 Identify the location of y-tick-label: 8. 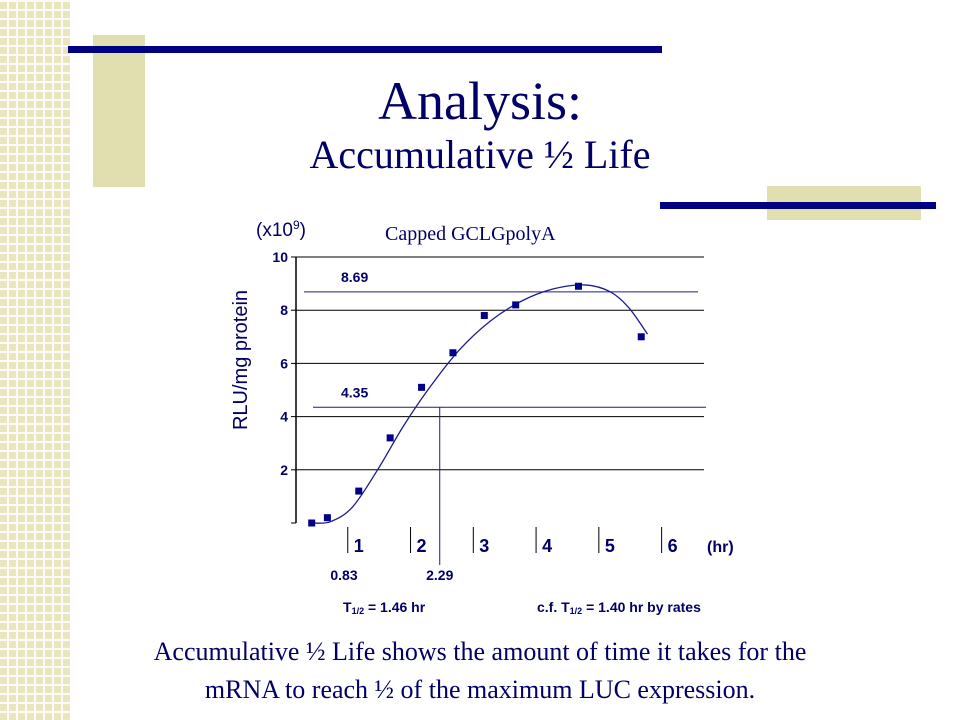
(284, 310).